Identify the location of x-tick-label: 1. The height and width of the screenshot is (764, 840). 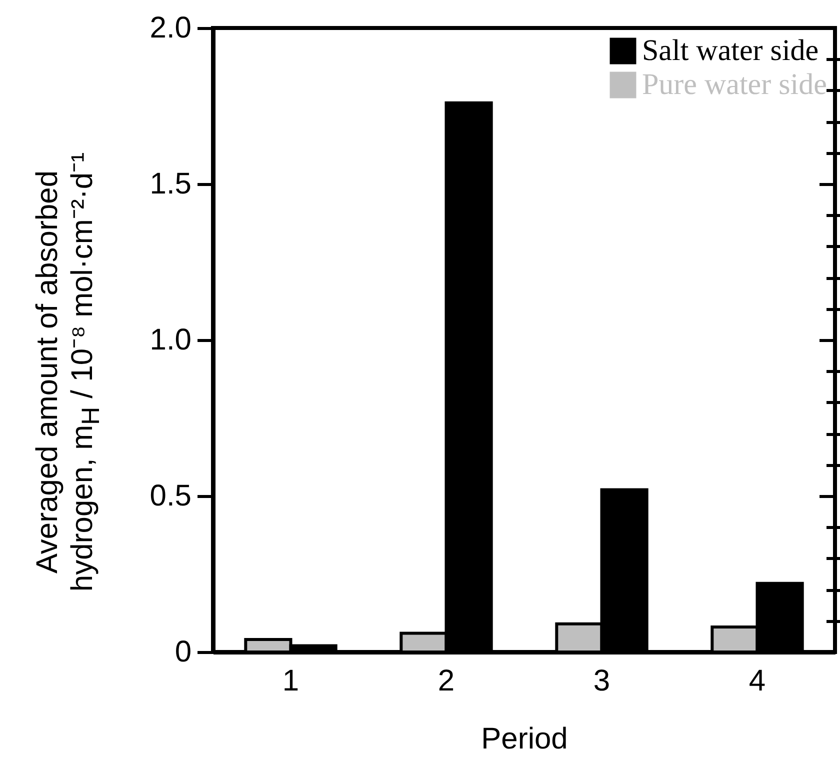
(291, 681).